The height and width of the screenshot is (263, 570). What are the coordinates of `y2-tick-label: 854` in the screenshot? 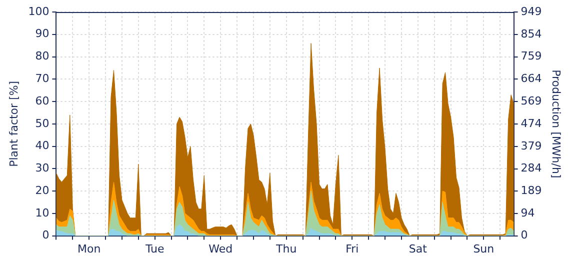 It's located at (531, 33).